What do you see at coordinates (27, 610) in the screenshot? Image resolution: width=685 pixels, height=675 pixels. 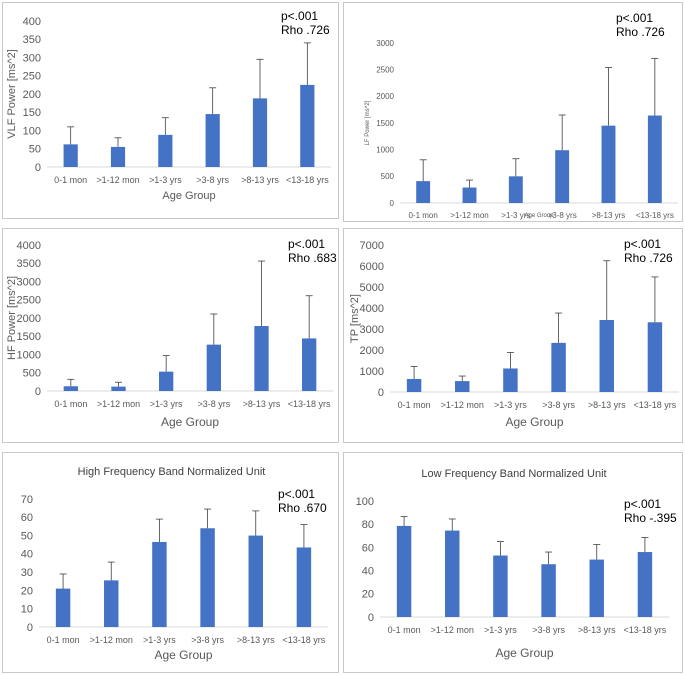 I see `y-tick-label: 10` at bounding box center [27, 610].